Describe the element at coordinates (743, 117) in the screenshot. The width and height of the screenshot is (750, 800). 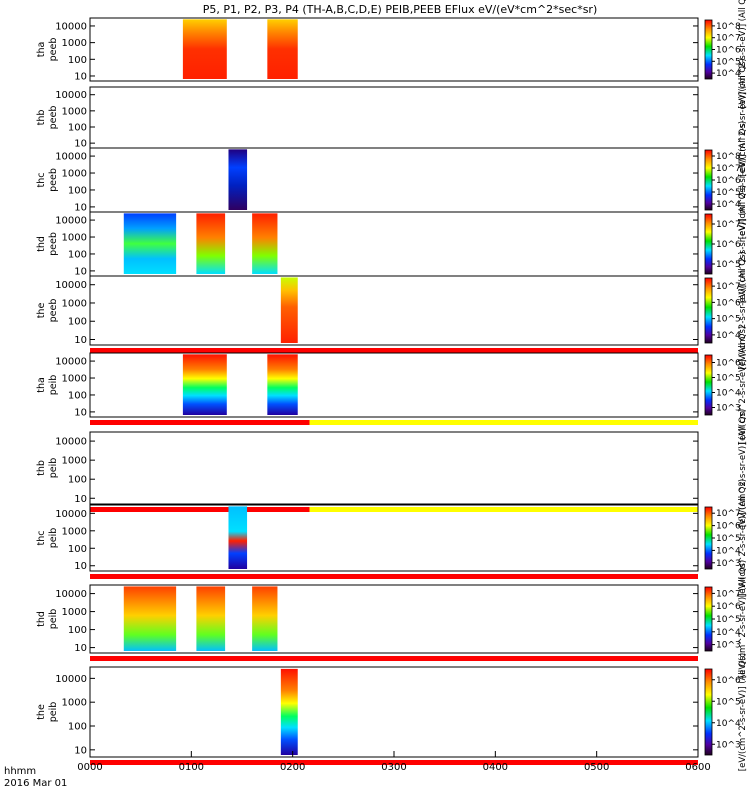
I see `colorbar-title-2: [eV/(cm^2-s-sr-eV)] (All Qs)` at that location.